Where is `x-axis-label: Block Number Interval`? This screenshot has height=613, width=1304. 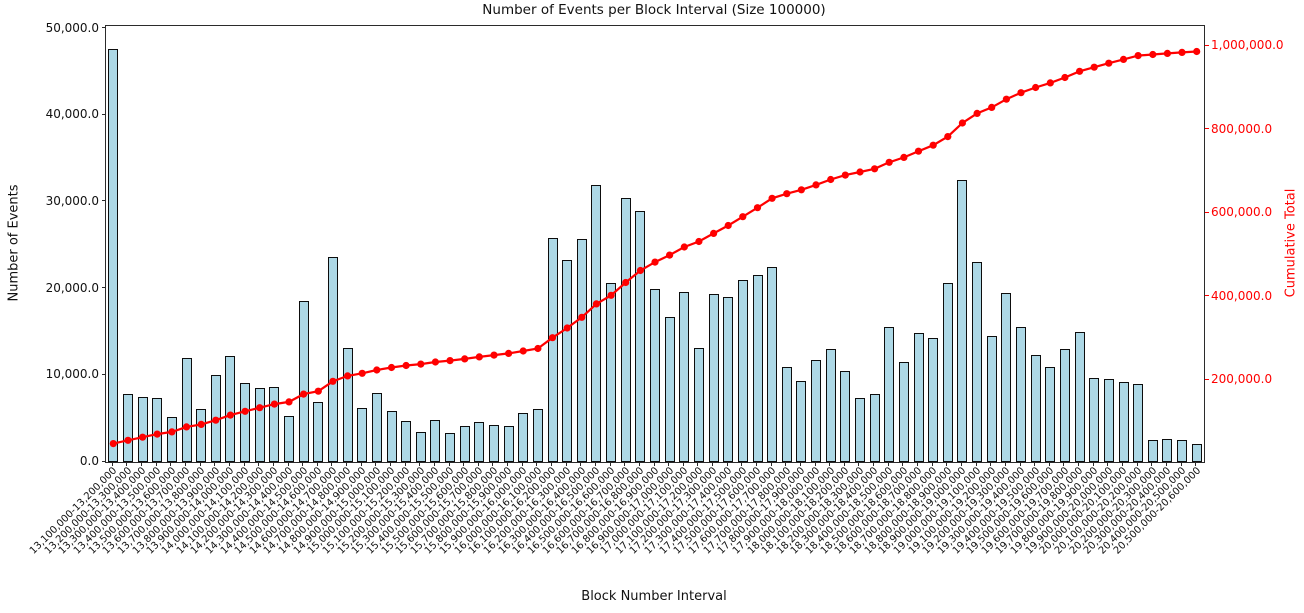
x-axis-label: Block Number Interval is located at coordinates (654, 596).